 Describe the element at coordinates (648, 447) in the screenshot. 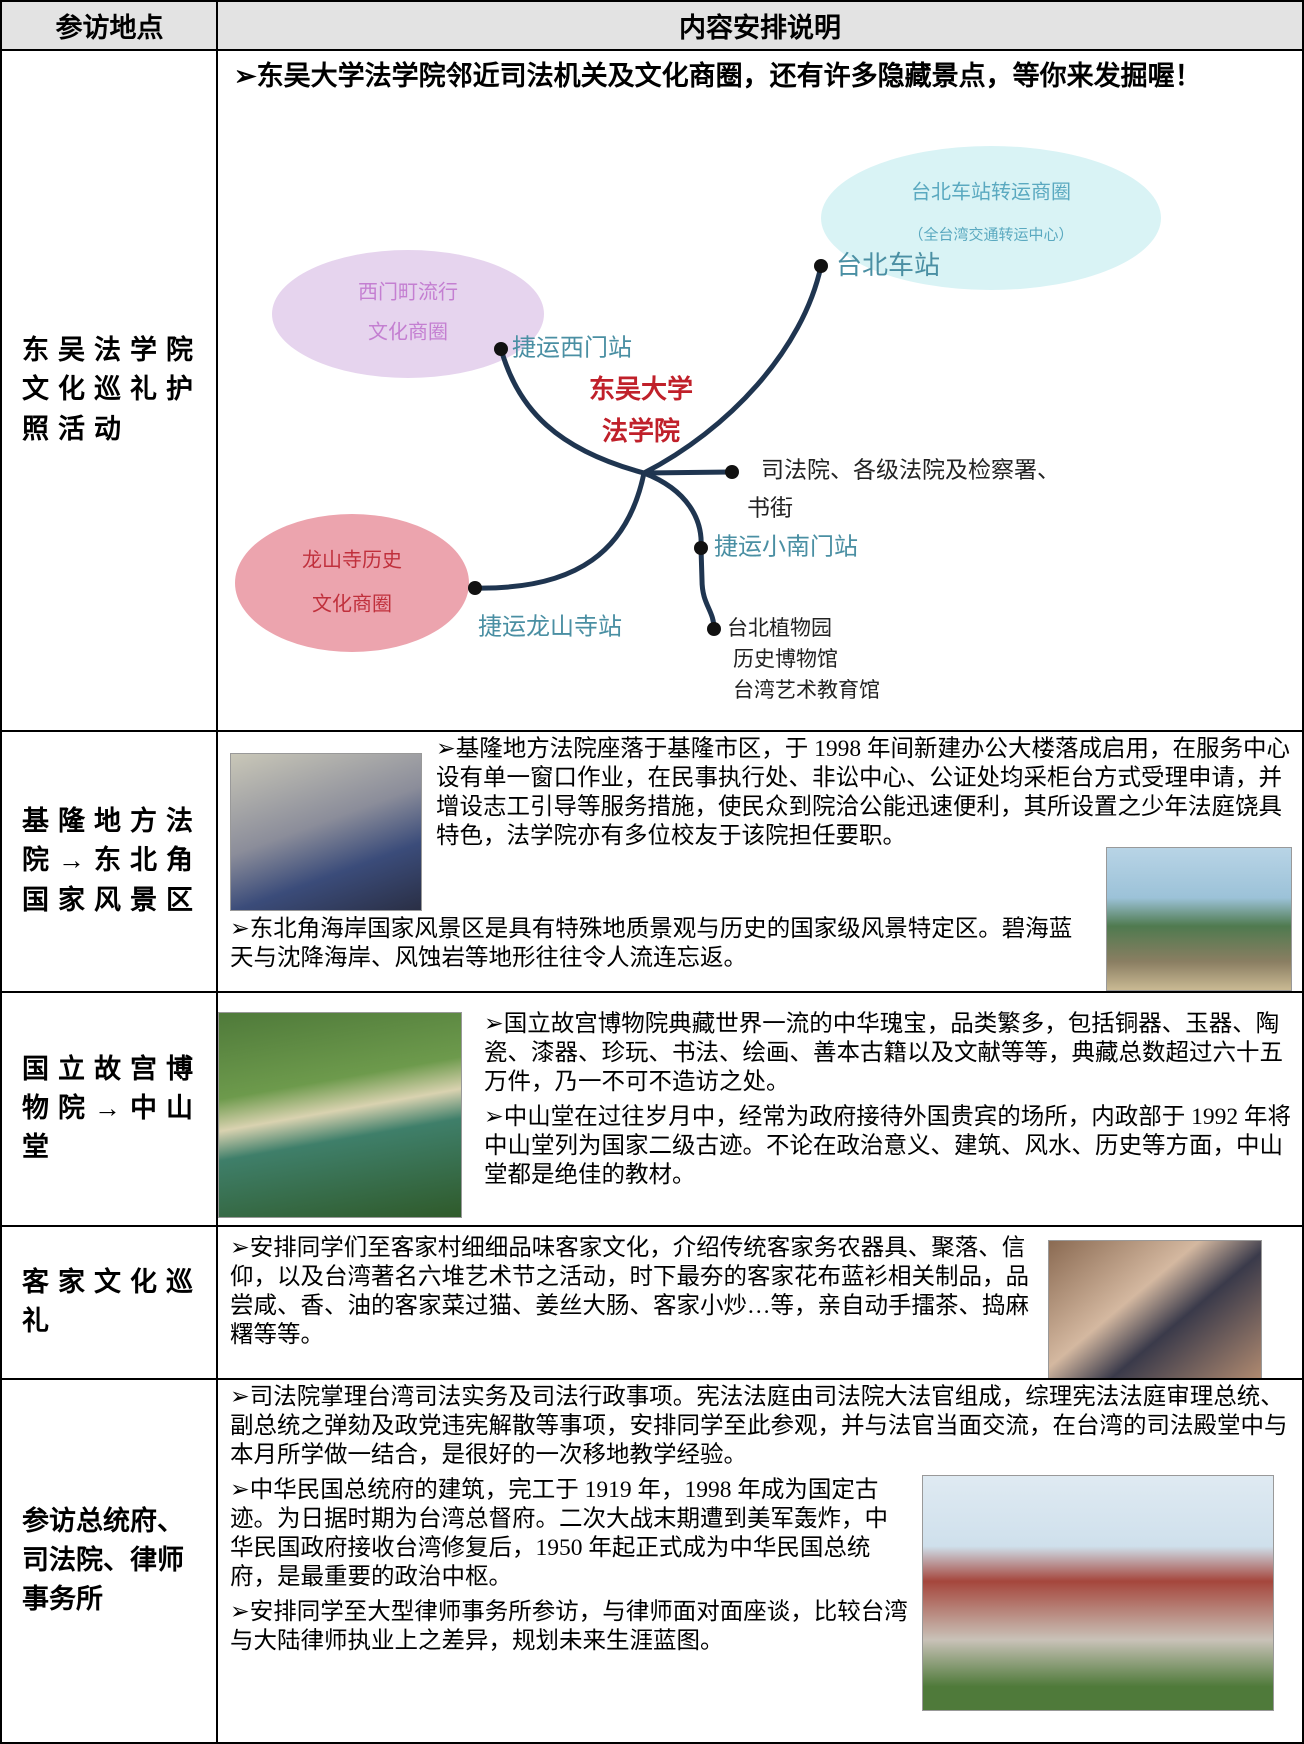

I see `stop-dots` at that location.